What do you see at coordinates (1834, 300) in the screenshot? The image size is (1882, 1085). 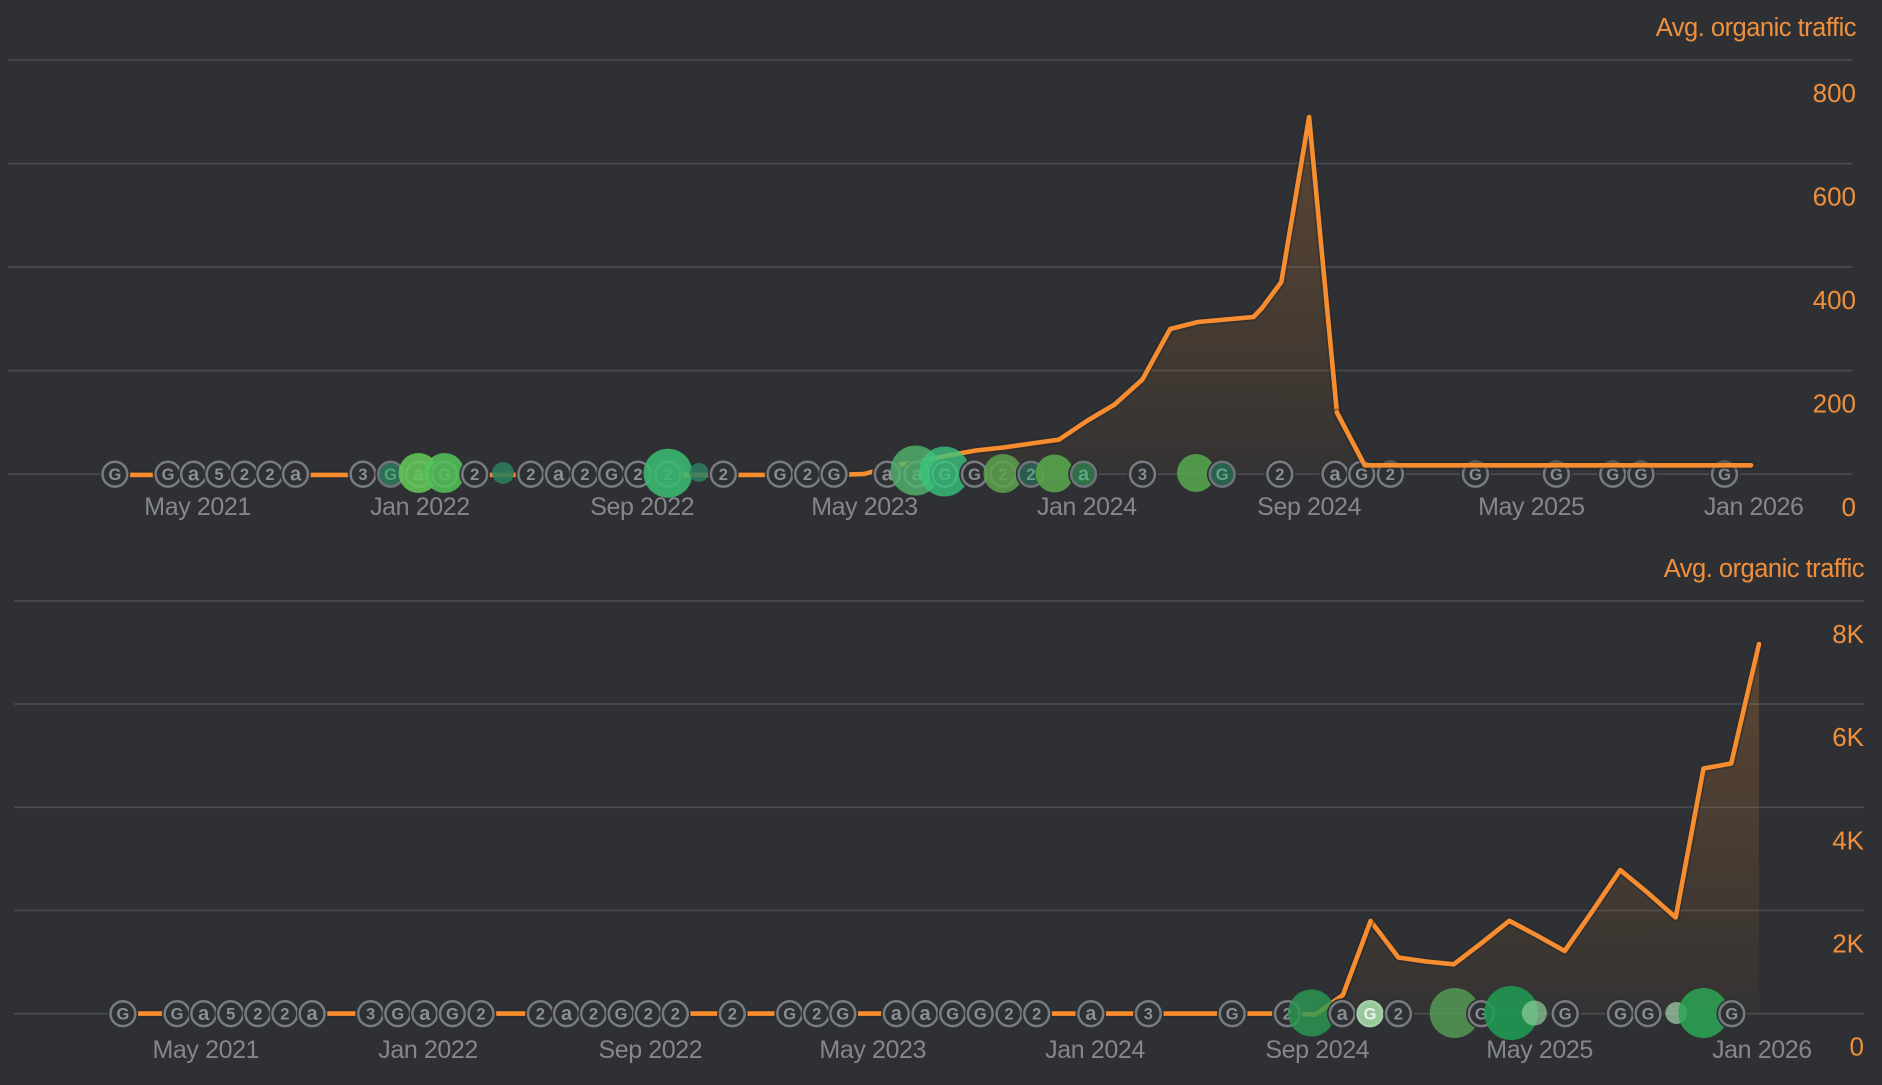 I see `svg-text: 400` at bounding box center [1834, 300].